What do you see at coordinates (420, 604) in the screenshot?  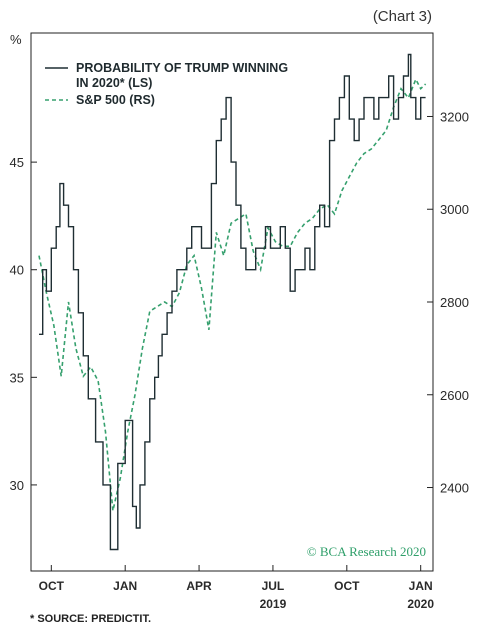 I see `year-label-1: 2020` at bounding box center [420, 604].